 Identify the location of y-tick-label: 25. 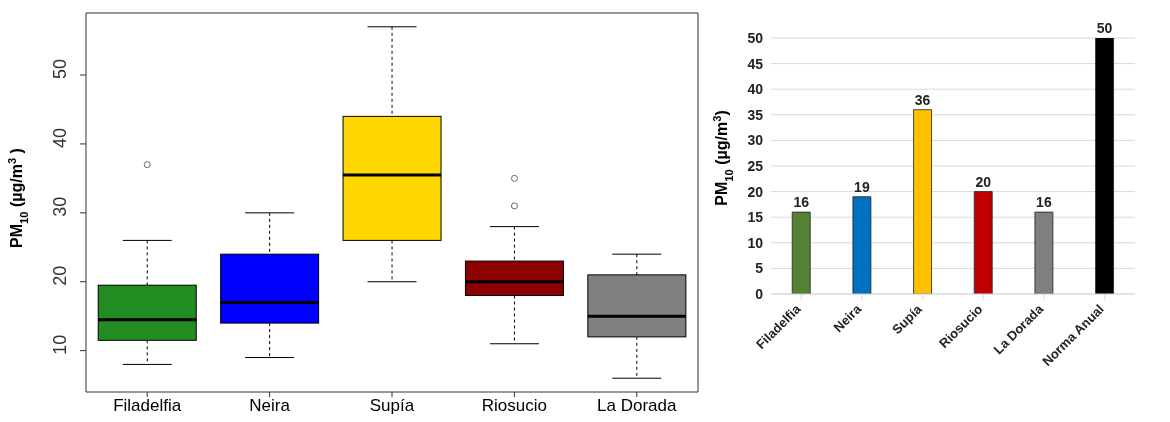
(755, 165).